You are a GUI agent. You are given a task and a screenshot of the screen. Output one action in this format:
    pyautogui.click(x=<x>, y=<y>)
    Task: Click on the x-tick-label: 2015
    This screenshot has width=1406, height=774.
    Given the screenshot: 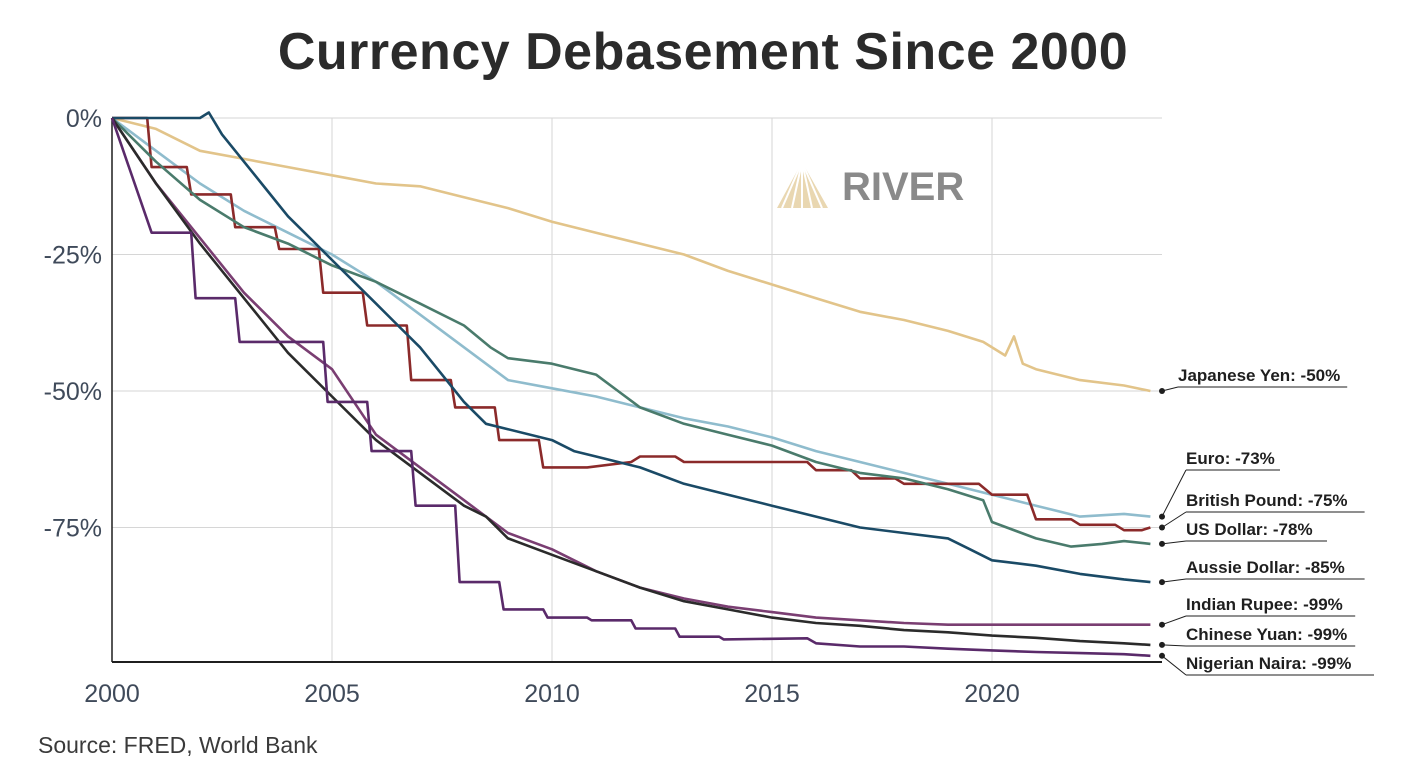 What is the action you would take?
    pyautogui.click(x=772, y=694)
    